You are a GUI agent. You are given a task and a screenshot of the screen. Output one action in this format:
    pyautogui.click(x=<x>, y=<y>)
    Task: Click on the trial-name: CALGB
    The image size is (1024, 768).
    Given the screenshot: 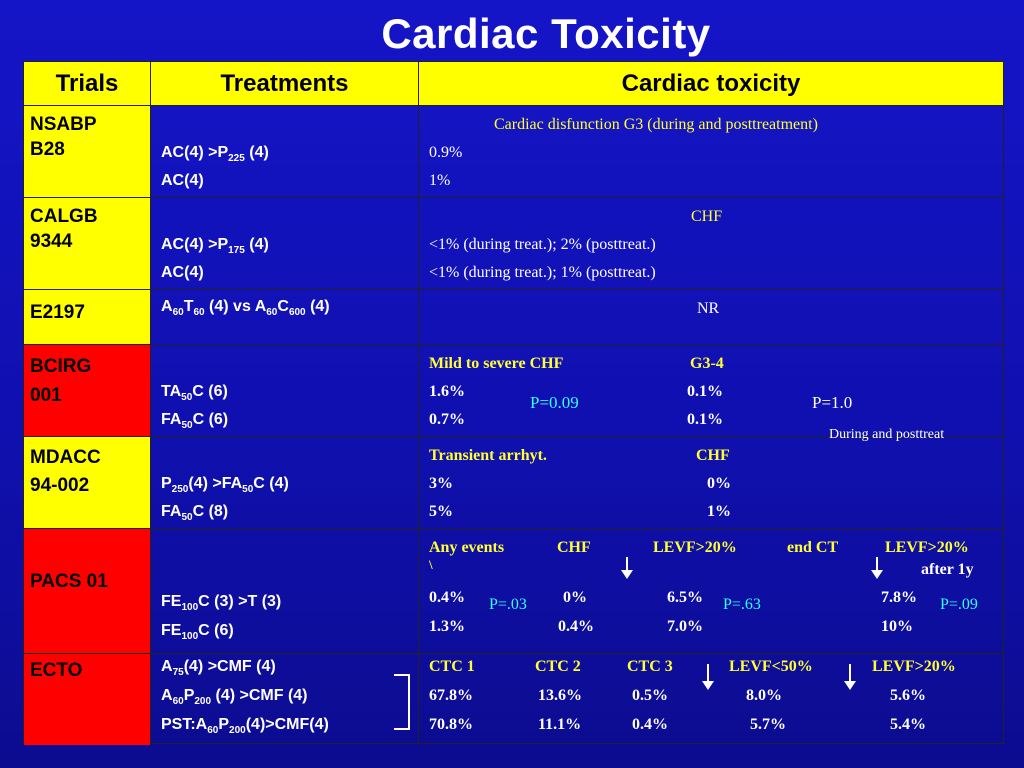 What is the action you would take?
    pyautogui.click(x=64, y=216)
    